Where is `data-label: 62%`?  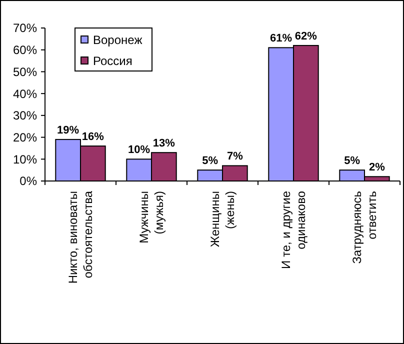 data-label: 62% is located at coordinates (306, 36).